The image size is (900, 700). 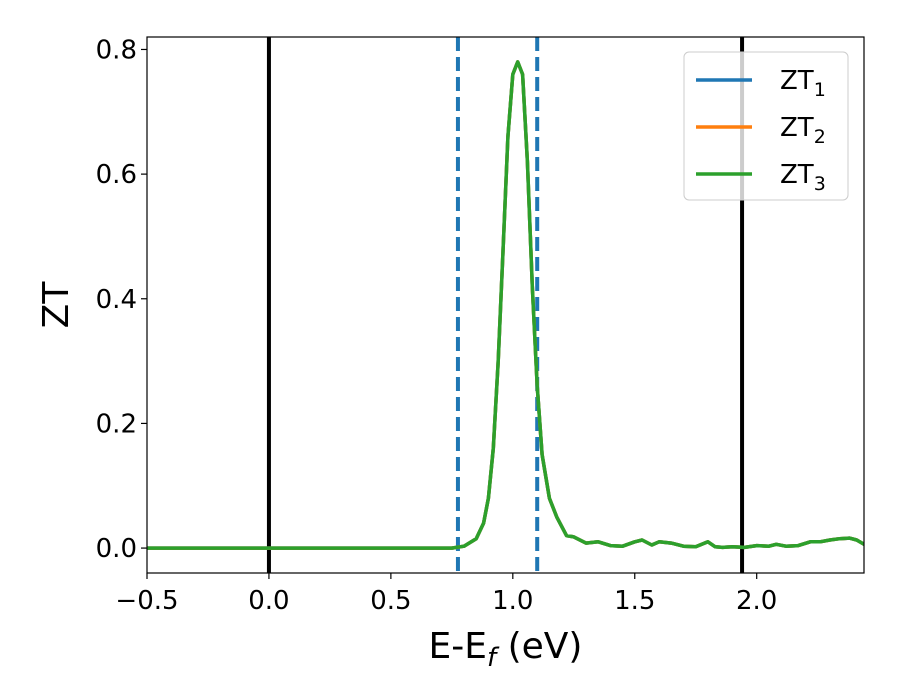 What do you see at coordinates (446, 594) in the screenshot?
I see `x-axis-ticks: −0.5 0.0 0.5 1.0 1.5 2.0` at bounding box center [446, 594].